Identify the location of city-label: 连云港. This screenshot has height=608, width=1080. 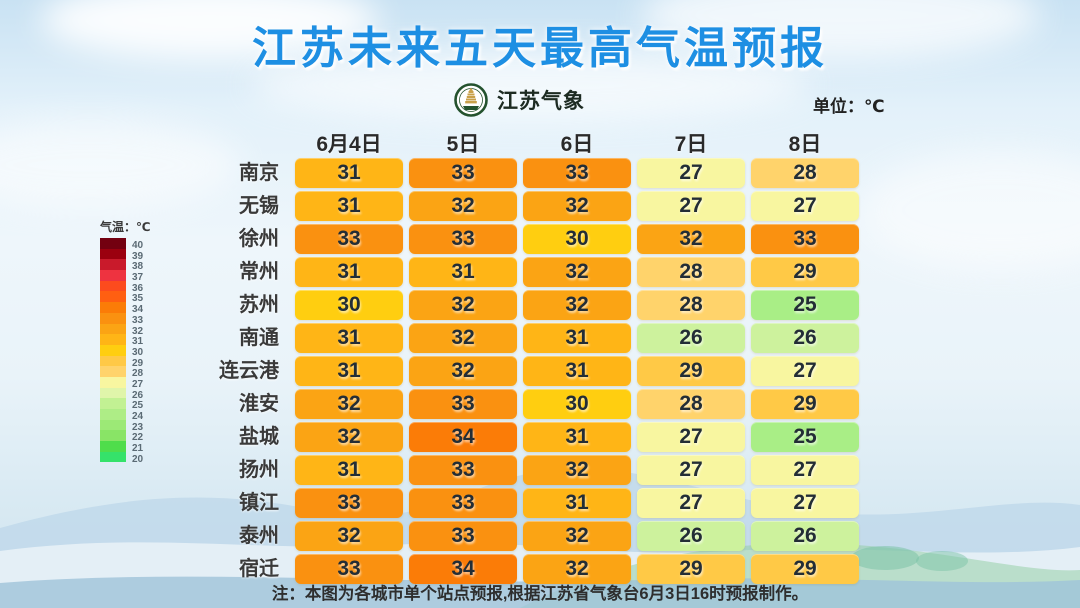
(249, 371).